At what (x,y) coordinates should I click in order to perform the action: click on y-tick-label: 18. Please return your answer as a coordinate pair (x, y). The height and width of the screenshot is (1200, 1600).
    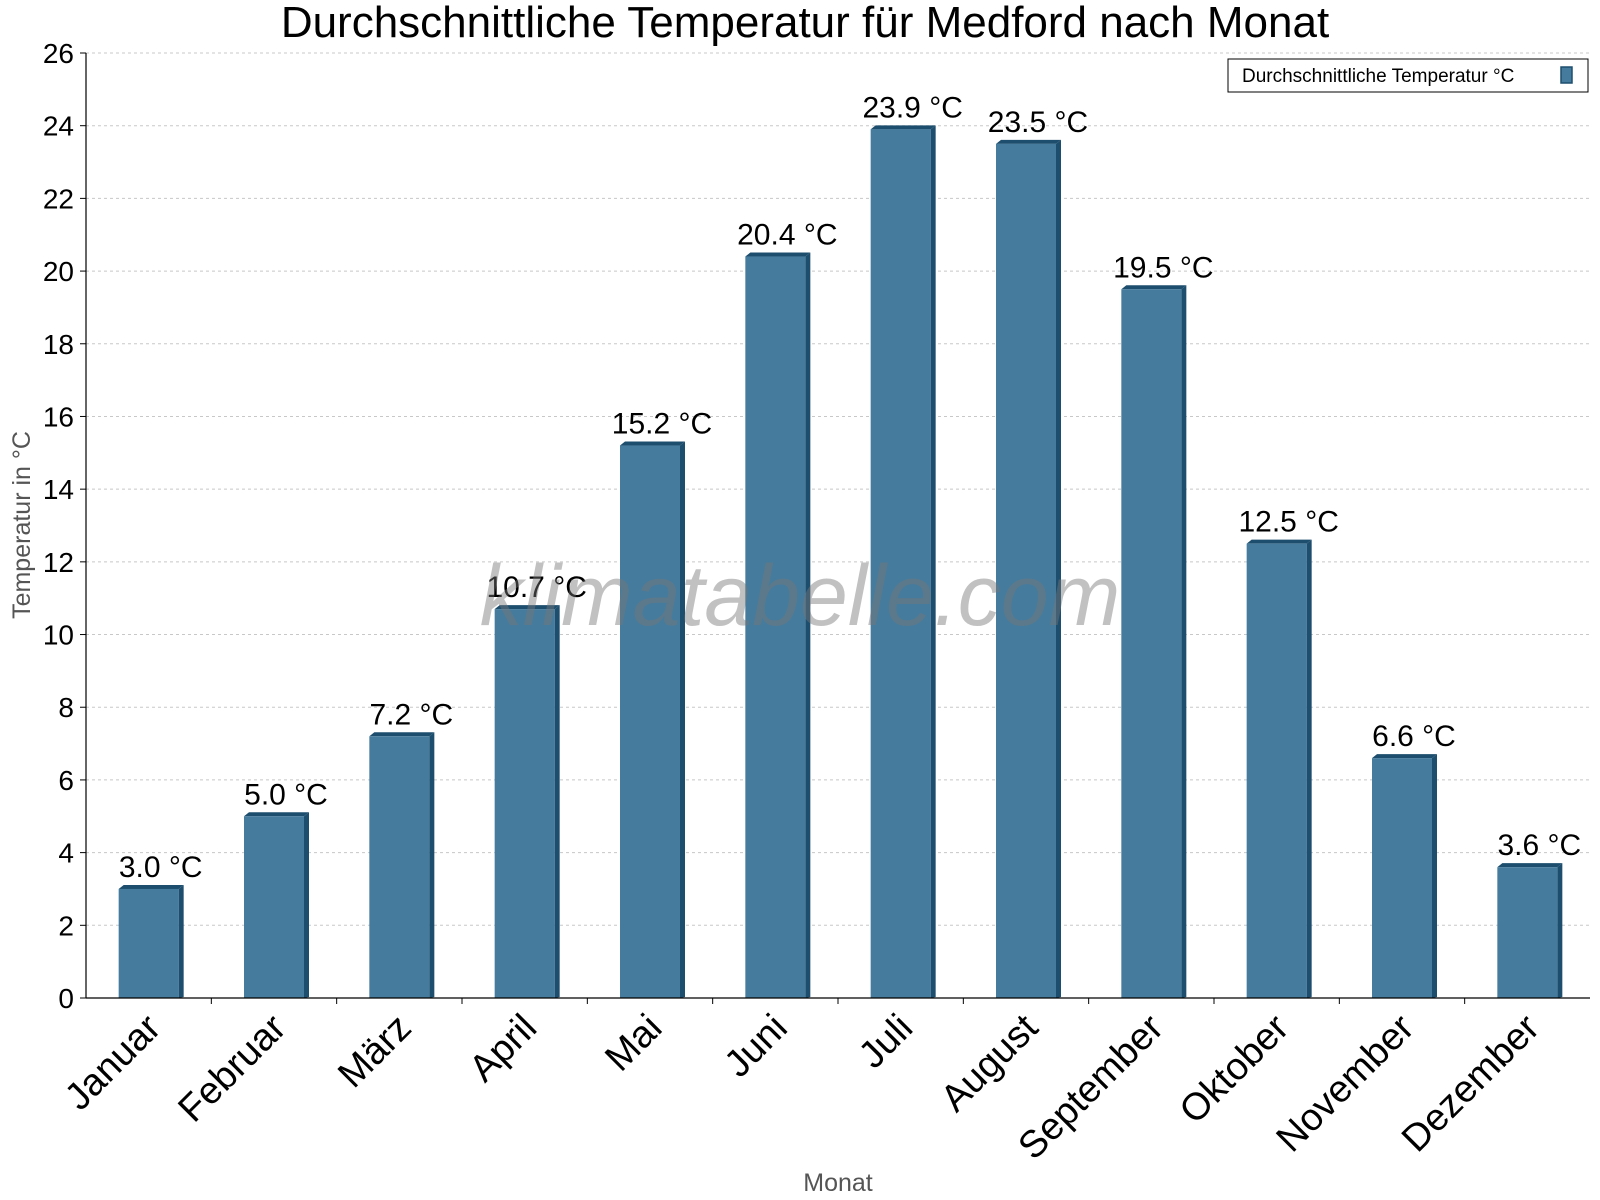
    Looking at the image, I should click on (58, 344).